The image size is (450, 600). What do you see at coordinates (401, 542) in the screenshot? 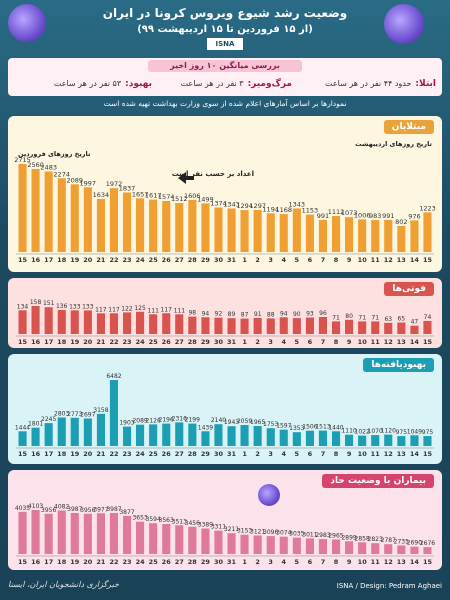
I see `data-label: 2735` at bounding box center [401, 542].